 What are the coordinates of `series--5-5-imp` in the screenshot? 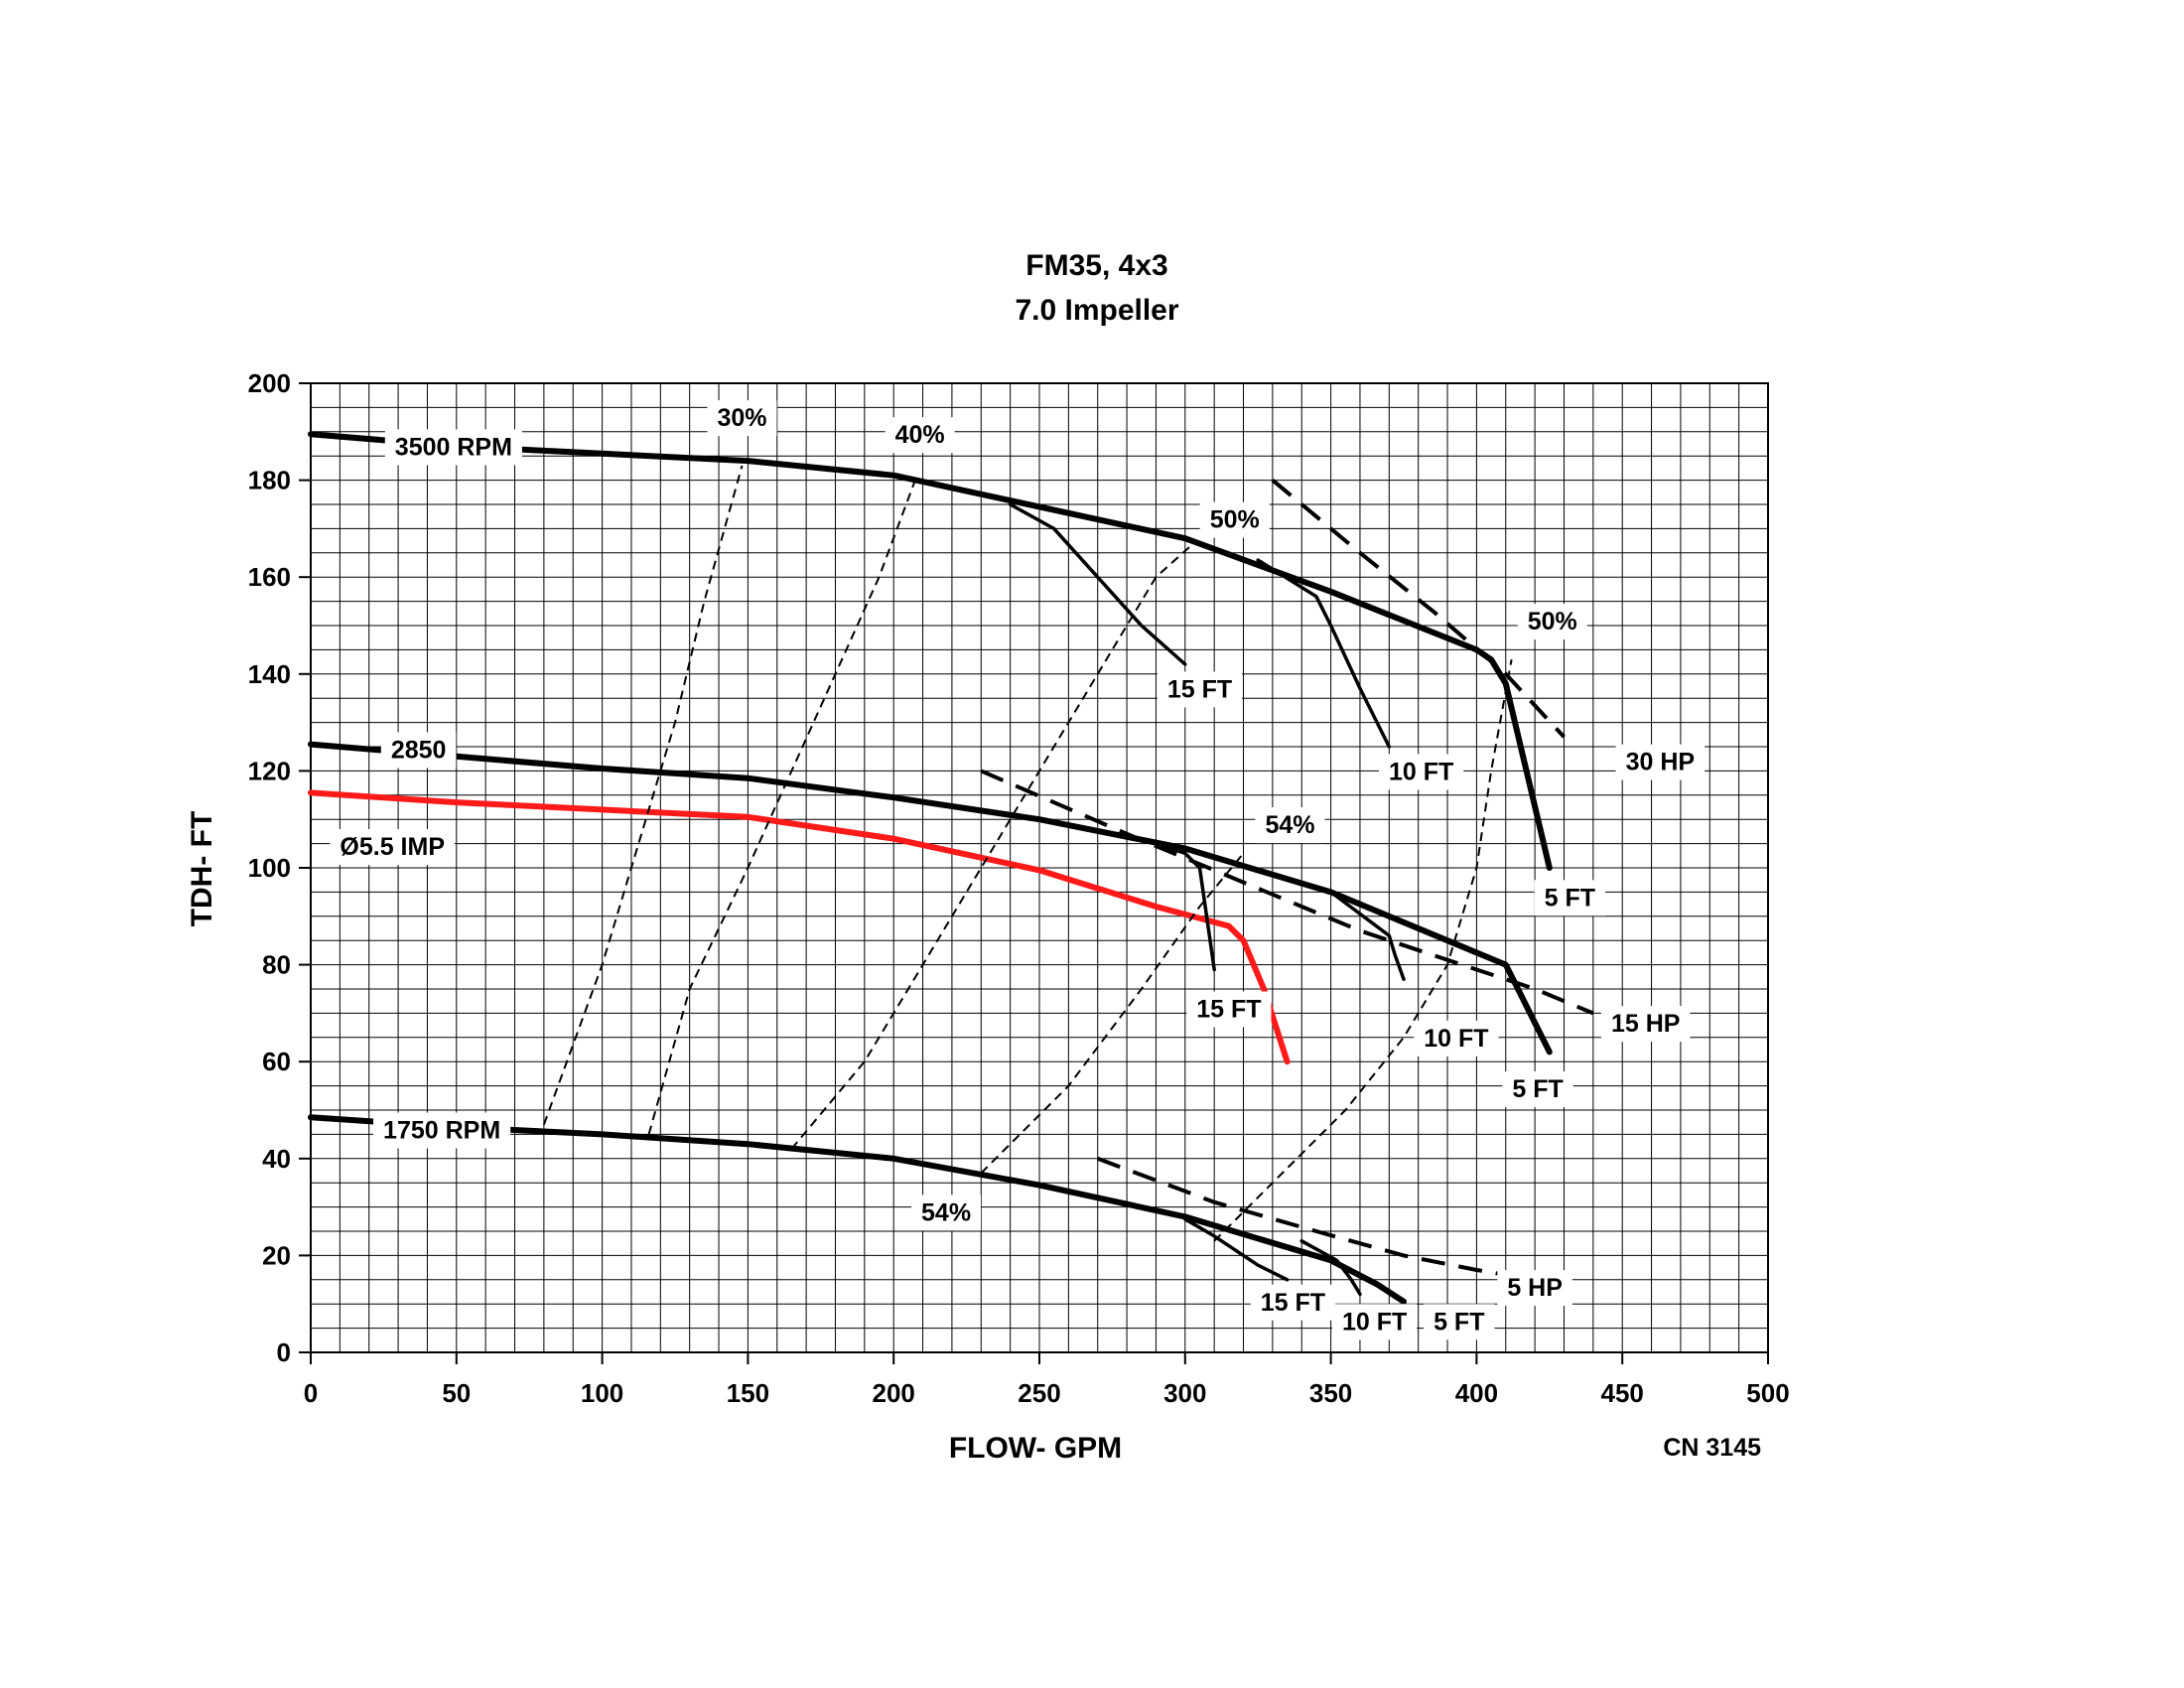 It's located at (799, 927).